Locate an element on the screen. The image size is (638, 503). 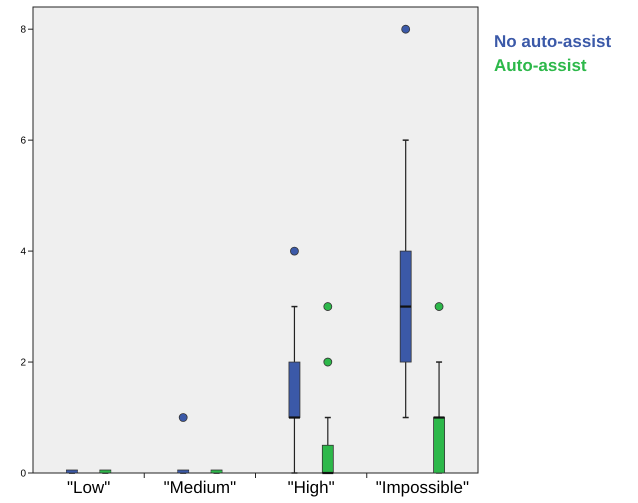
x-tick-label: "Low" is located at coordinates (88, 487).